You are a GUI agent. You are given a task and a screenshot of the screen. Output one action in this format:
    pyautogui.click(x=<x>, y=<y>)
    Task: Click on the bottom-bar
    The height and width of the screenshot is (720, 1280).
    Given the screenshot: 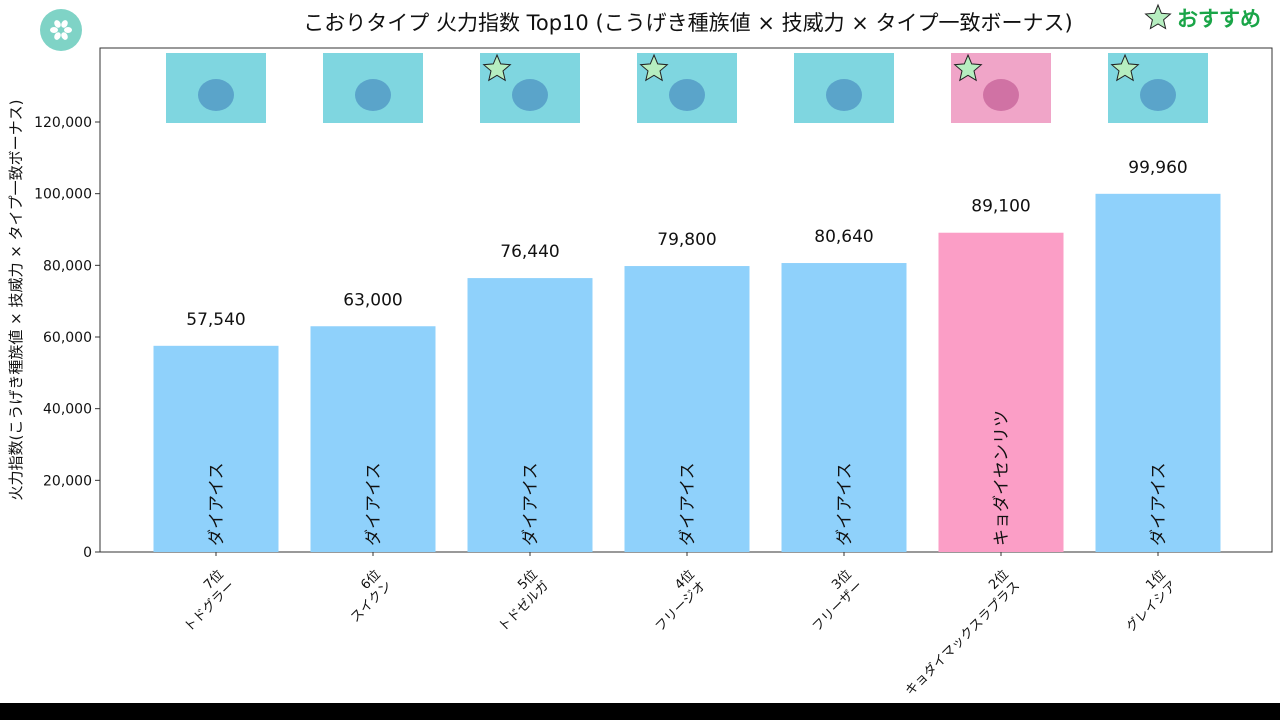 What is the action you would take?
    pyautogui.click(x=640, y=711)
    